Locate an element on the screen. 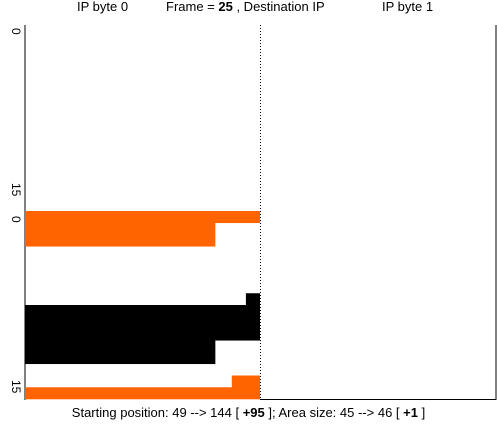 The width and height of the screenshot is (497, 425). footer-middle: ]; Area size: 45 --> 46 [ is located at coordinates (334, 412).